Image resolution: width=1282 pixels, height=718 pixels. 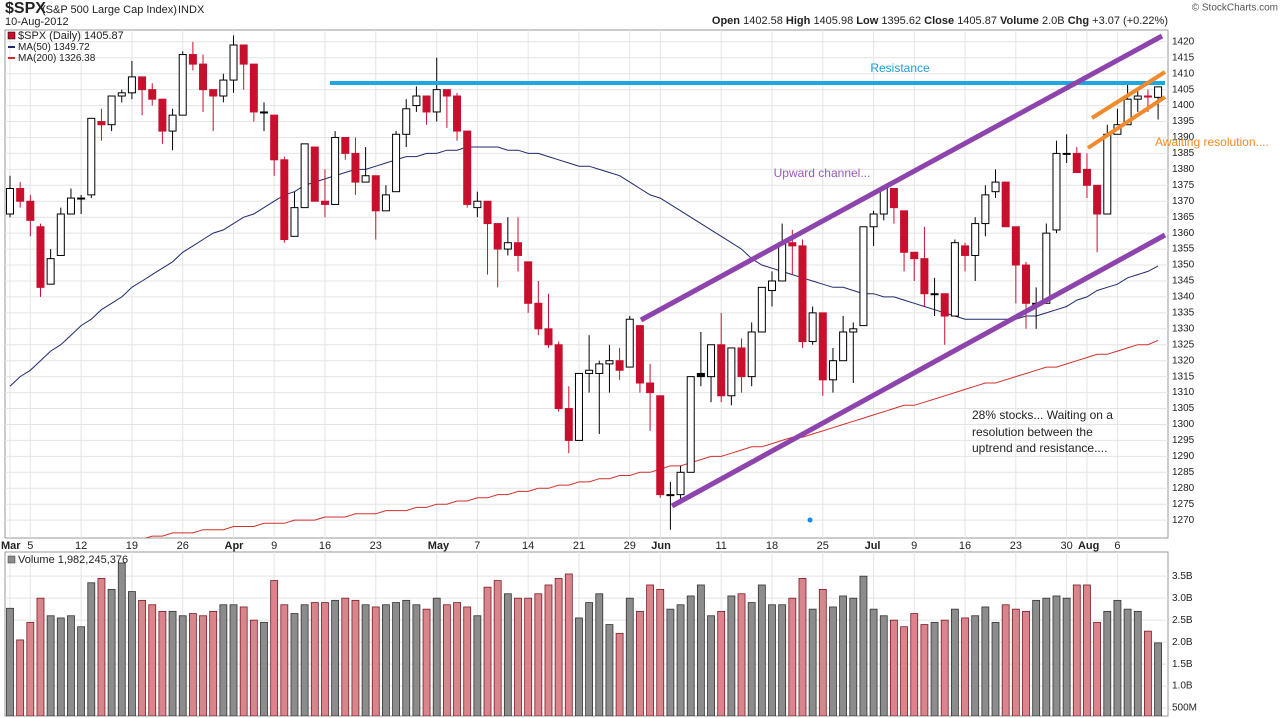 I want to click on header-label: Chg, so click(x=1078, y=21).